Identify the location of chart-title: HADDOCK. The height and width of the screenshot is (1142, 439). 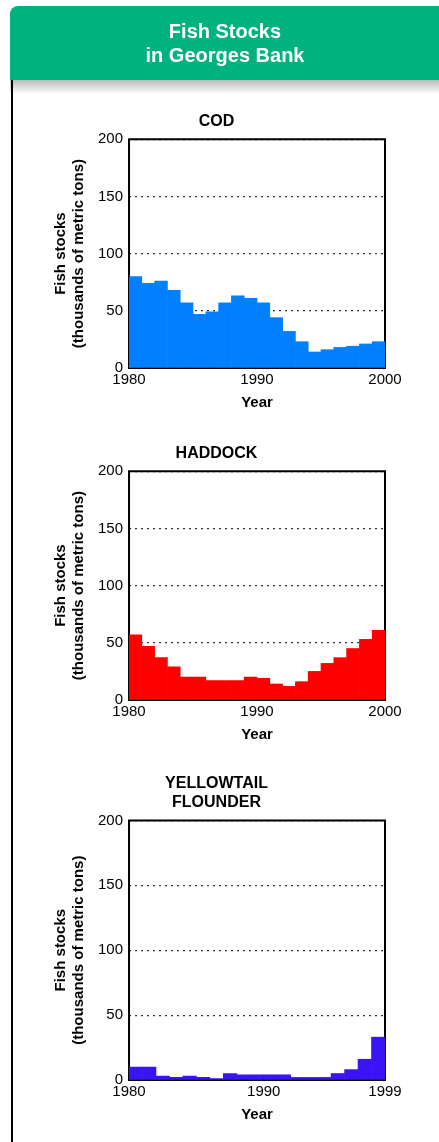
(216, 453).